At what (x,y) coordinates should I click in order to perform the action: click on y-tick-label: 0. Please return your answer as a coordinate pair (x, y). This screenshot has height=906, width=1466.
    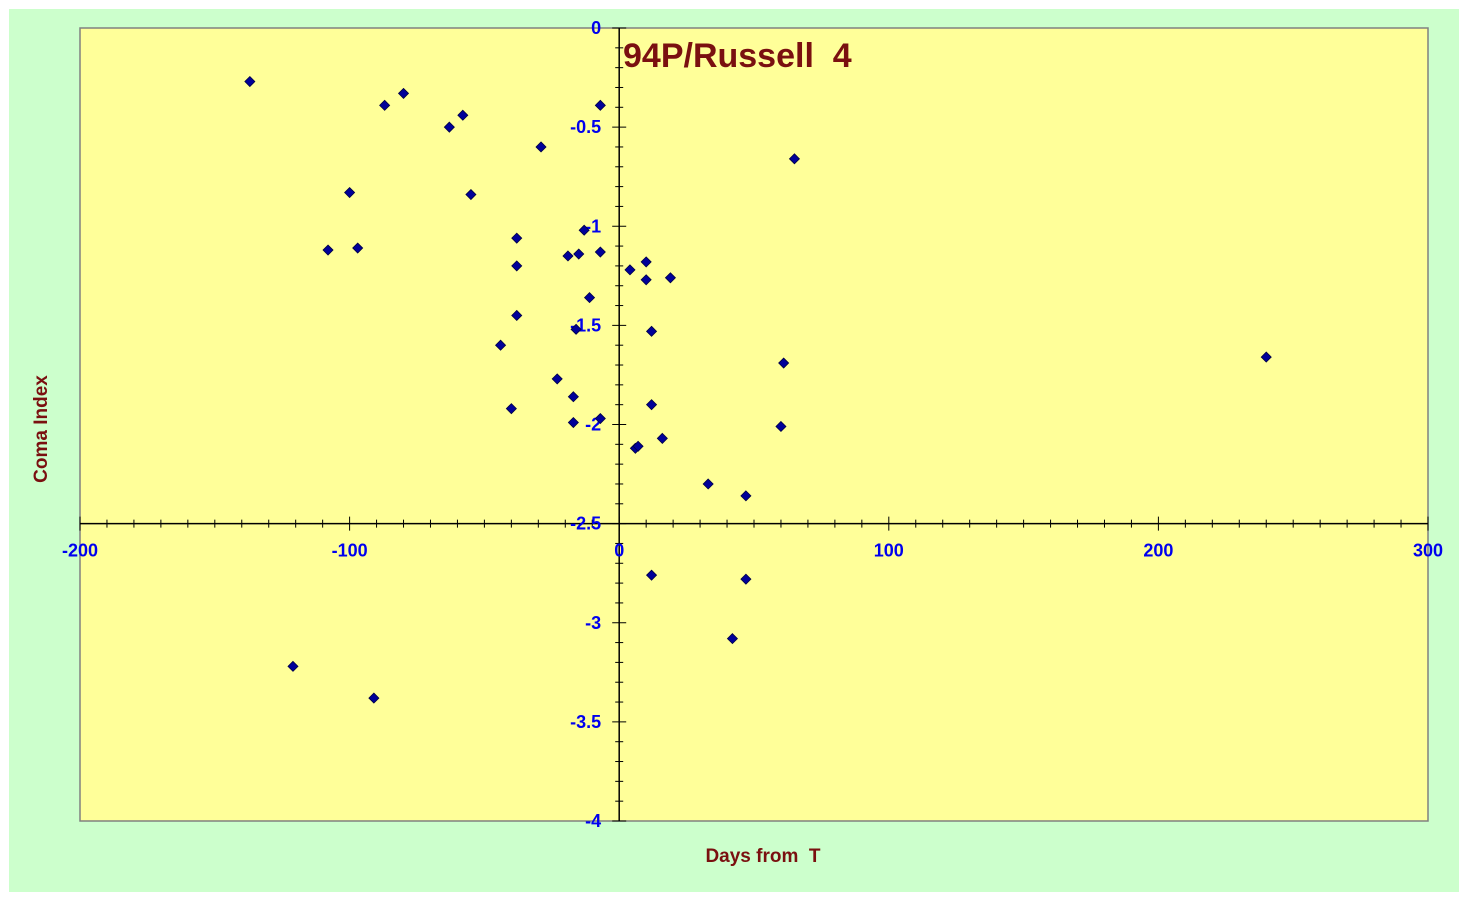
    Looking at the image, I should click on (596, 28).